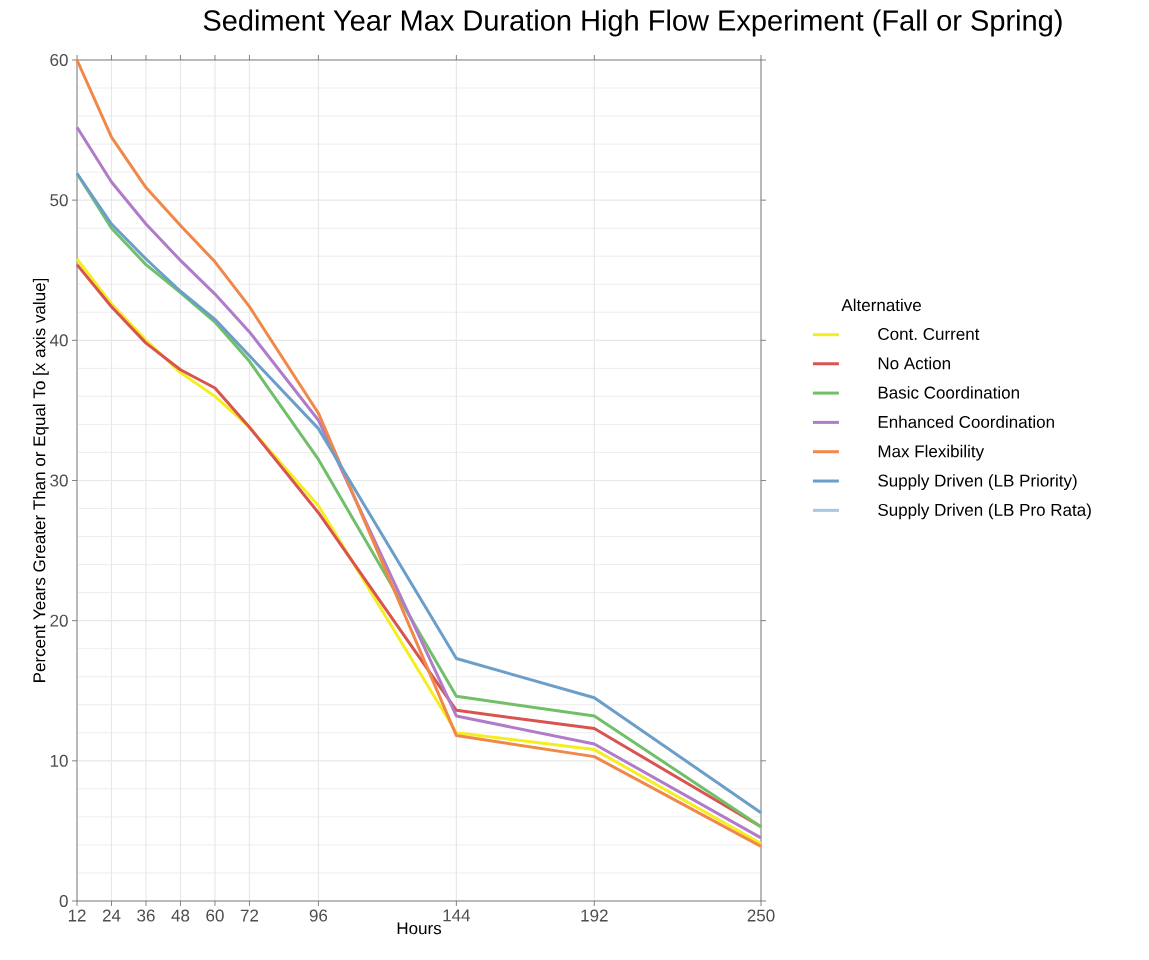 The width and height of the screenshot is (1149, 960). Describe the element at coordinates (59, 620) in the screenshot. I see `y-tick-label: 20` at that location.